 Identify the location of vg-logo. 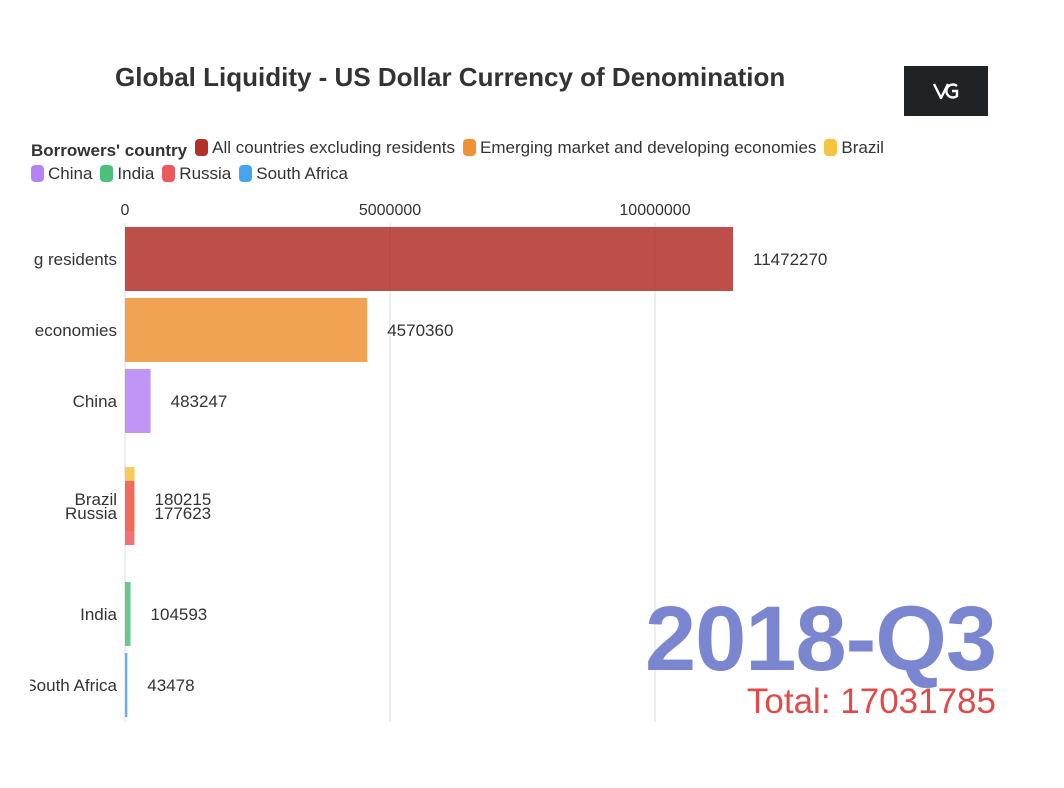
(946, 91).